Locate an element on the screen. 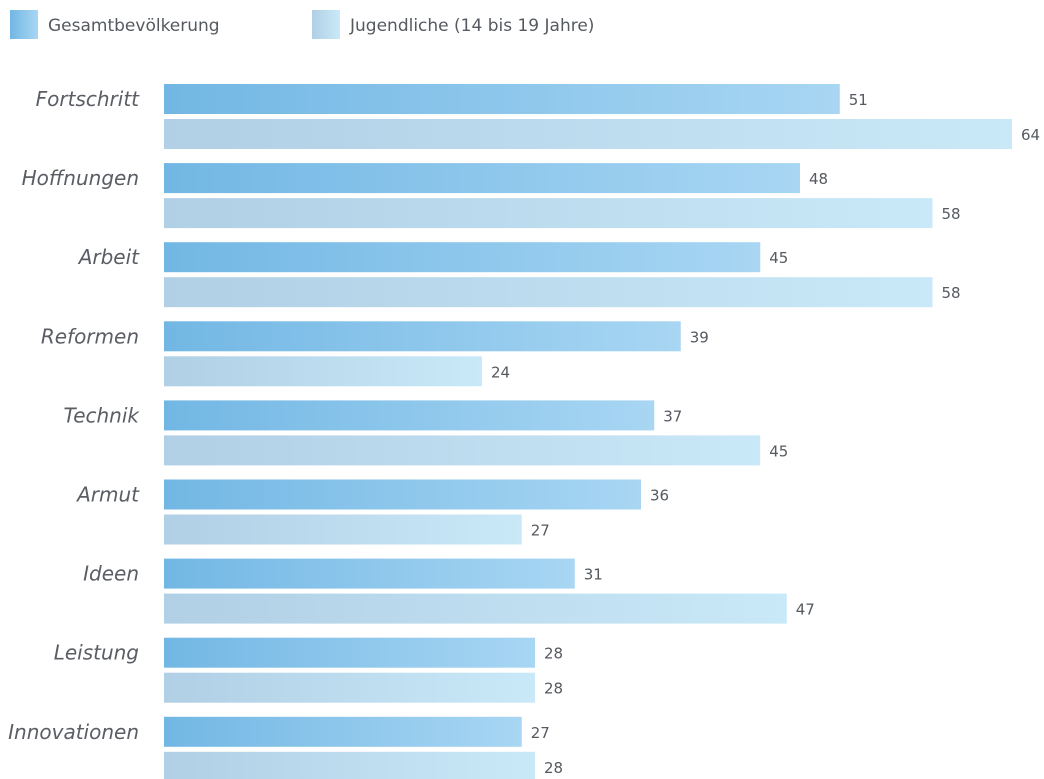 Image resolution: width=1044 pixels, height=779 pixels. category-group: Leistung 28 28 is located at coordinates (308, 670).